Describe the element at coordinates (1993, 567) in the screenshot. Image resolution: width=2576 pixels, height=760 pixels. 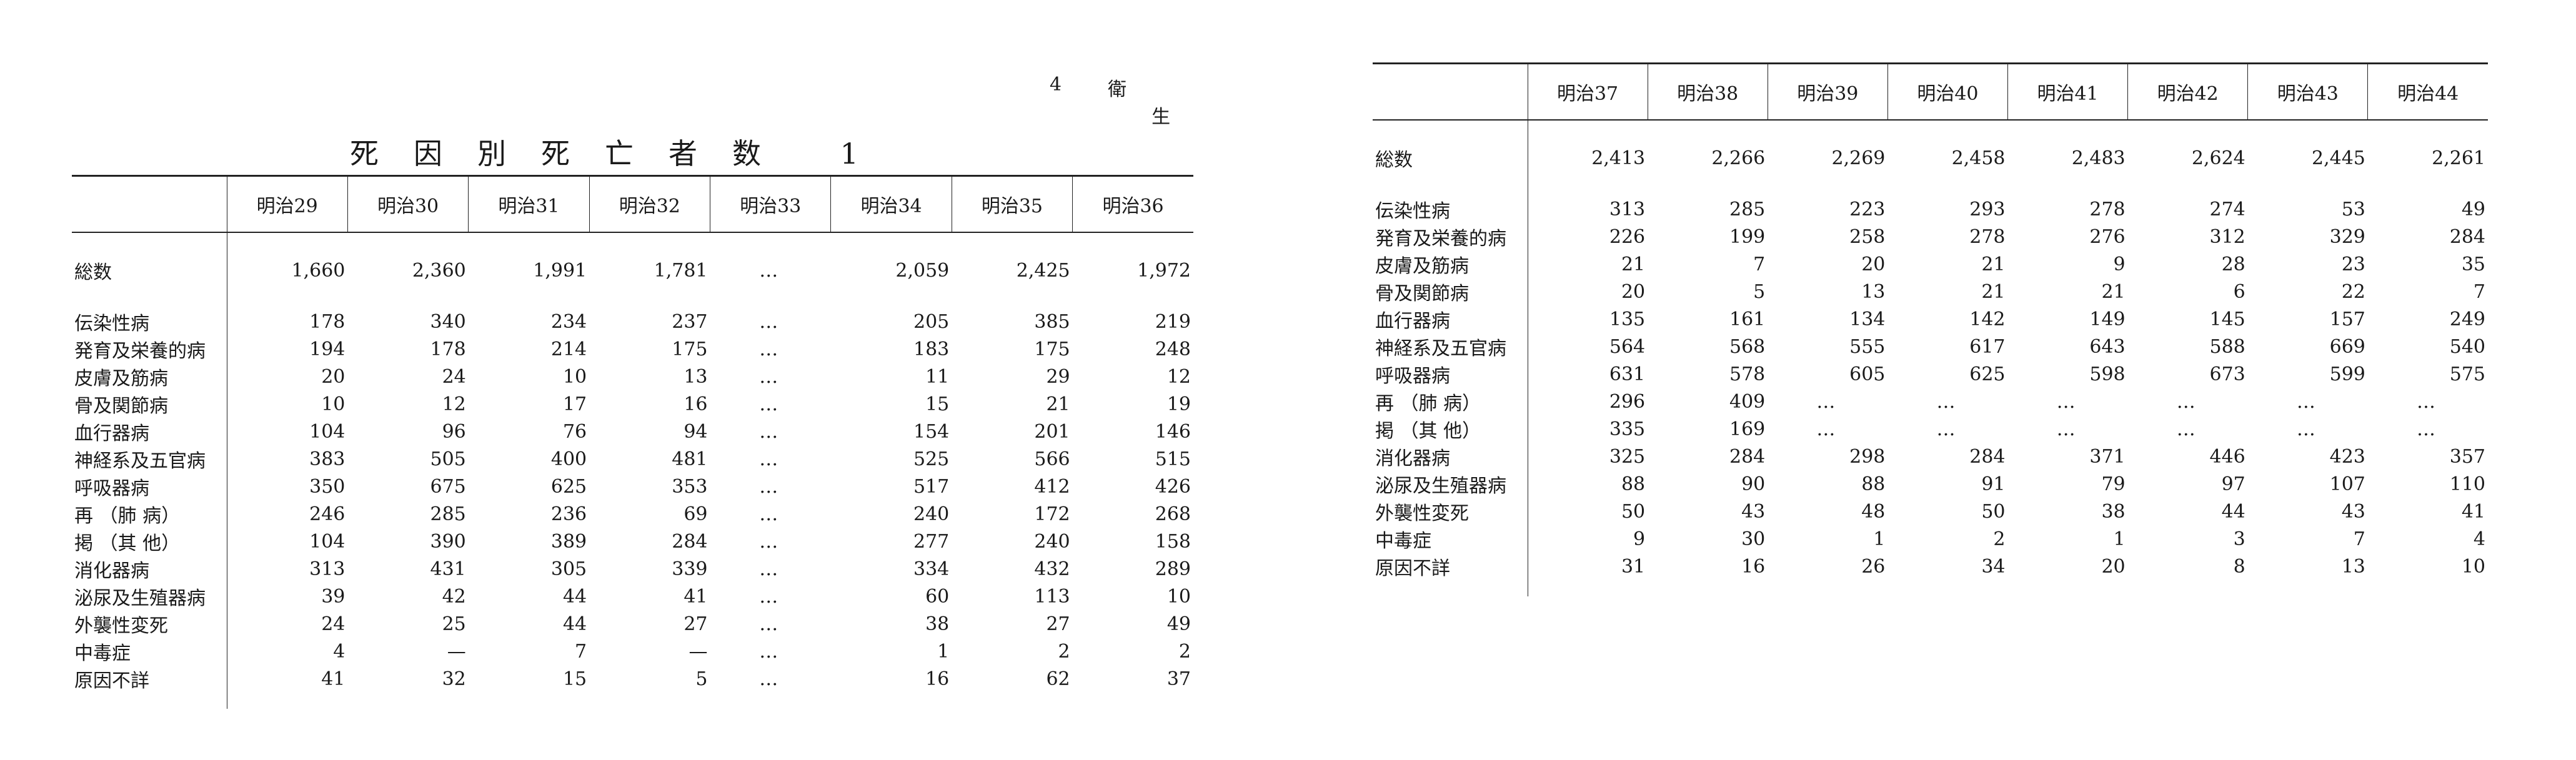
I see `table-cell: 34` at that location.